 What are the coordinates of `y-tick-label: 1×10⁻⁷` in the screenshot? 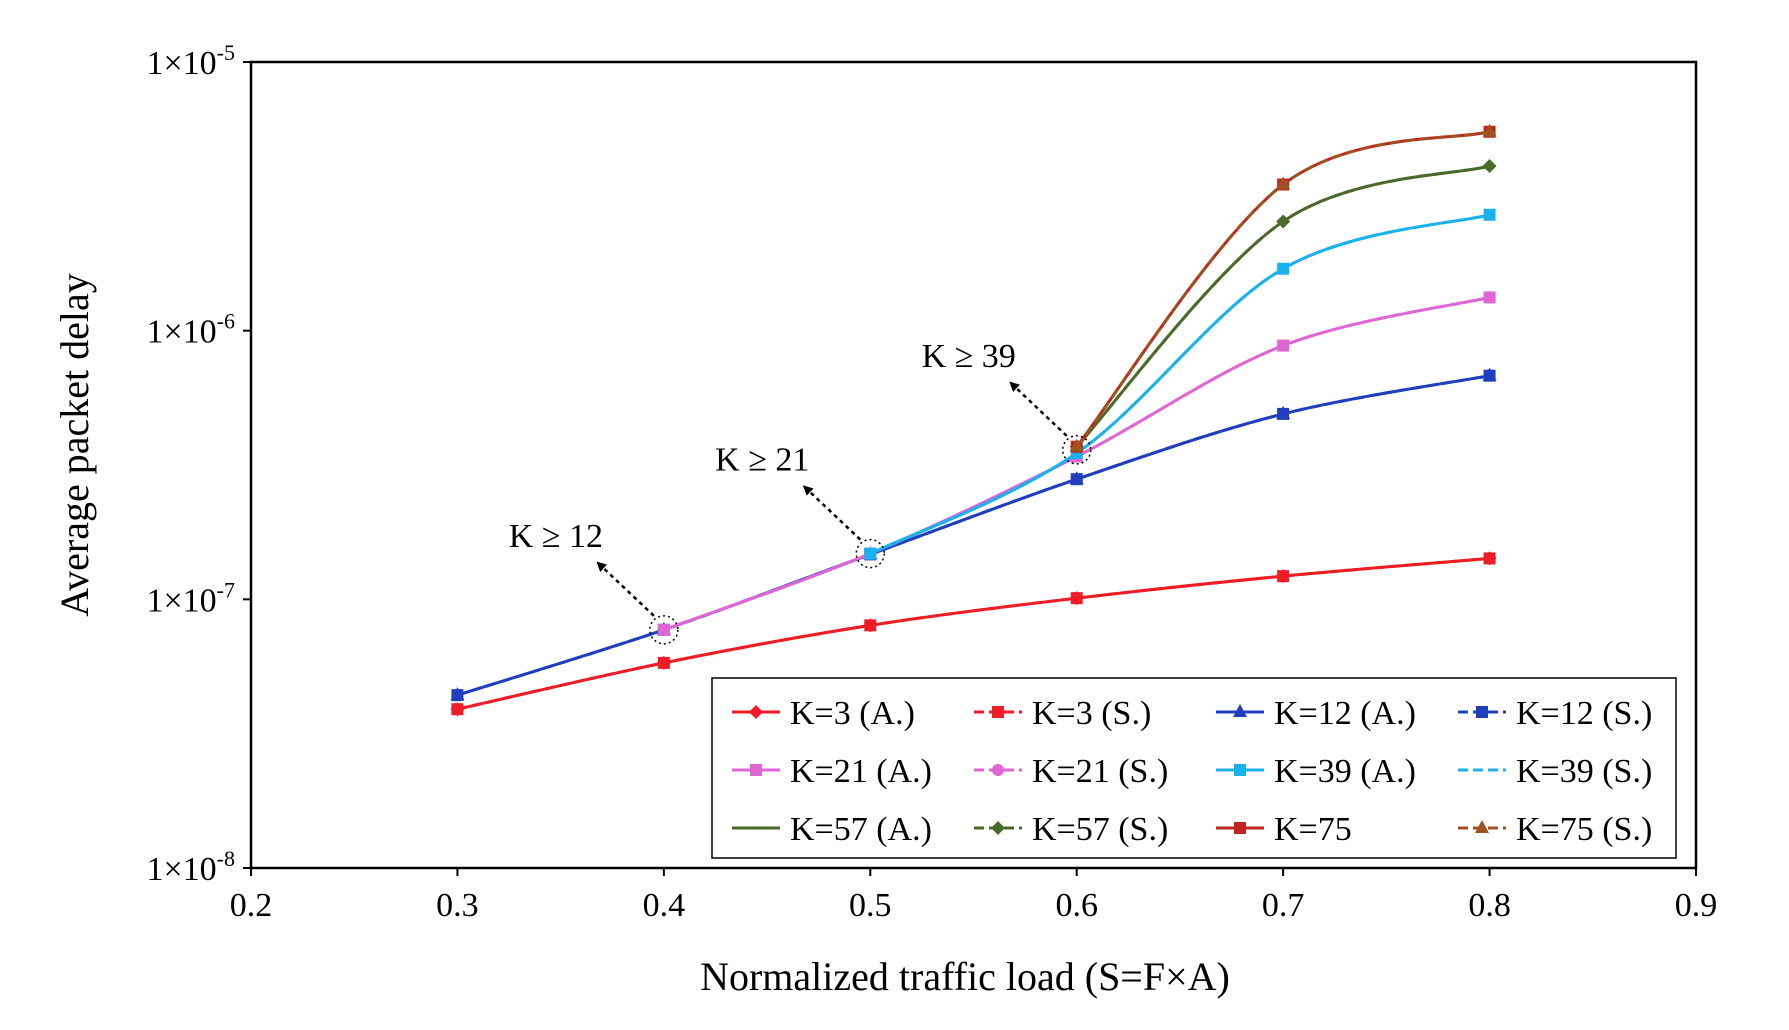 It's located at (190, 598).